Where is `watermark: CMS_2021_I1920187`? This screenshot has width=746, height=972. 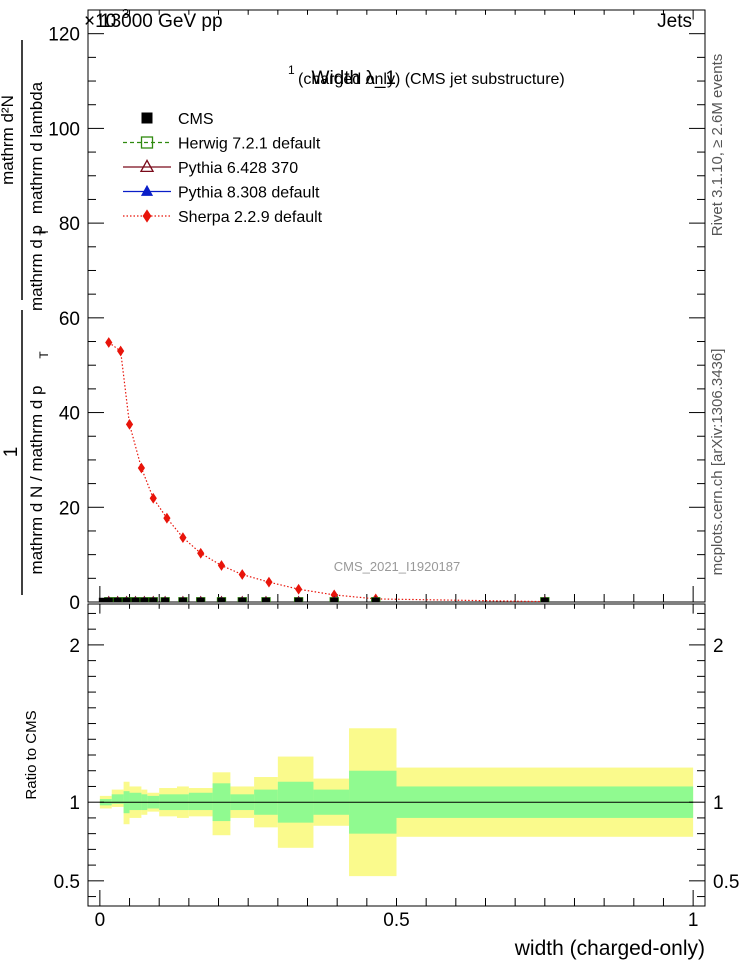 watermark: CMS_2021_I1920187 is located at coordinates (397, 566).